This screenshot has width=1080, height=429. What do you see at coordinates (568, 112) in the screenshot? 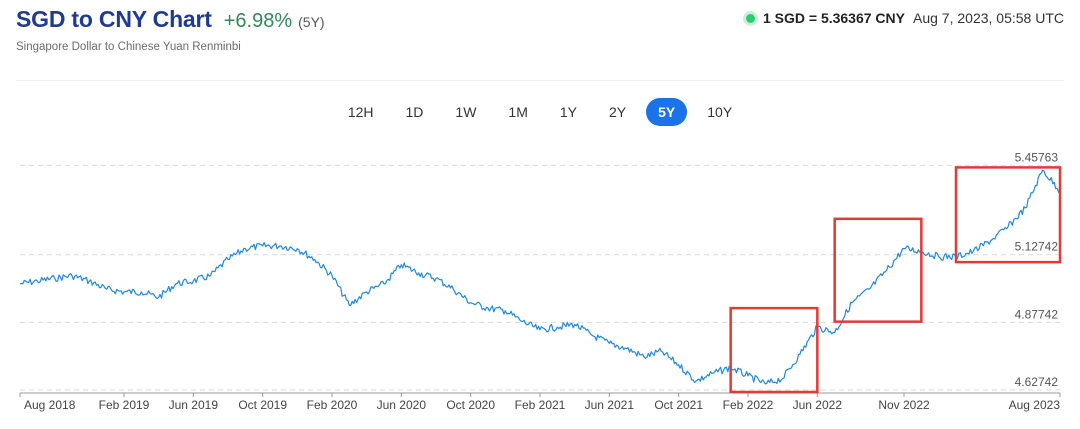
I see `tab-1y: 1Y` at bounding box center [568, 112].